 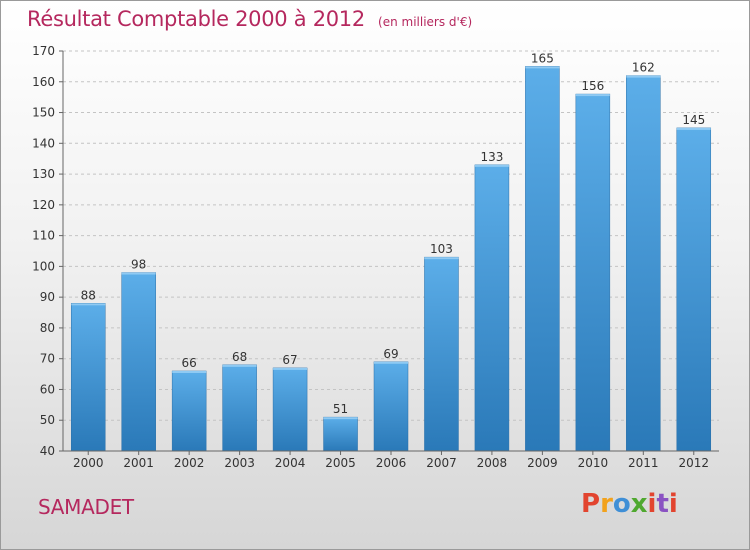 What do you see at coordinates (47, 297) in the screenshot?
I see `y-tick-label: 90` at bounding box center [47, 297].